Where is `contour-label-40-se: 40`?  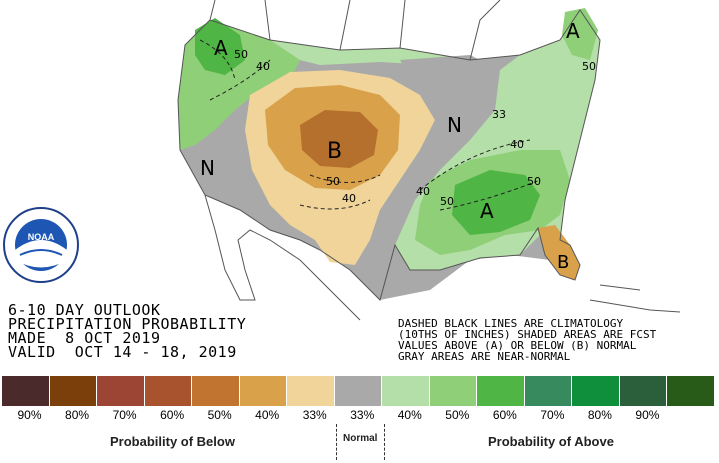 contour-label-40-se: 40 is located at coordinates (423, 191).